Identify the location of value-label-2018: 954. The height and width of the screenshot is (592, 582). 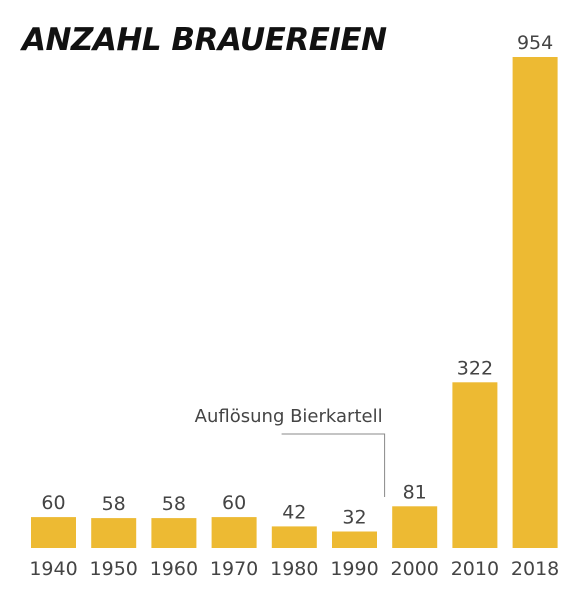
(535, 43).